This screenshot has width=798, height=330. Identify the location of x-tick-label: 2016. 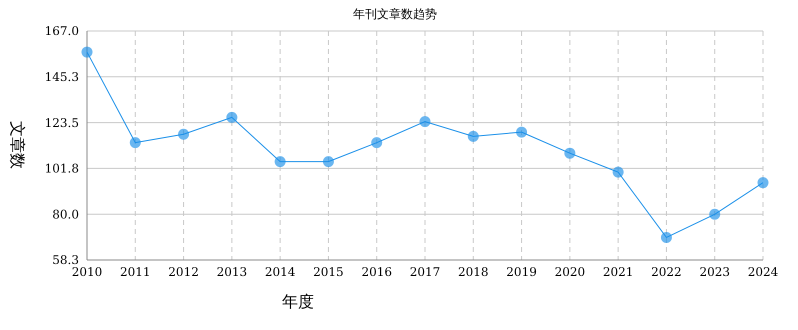
(376, 272).